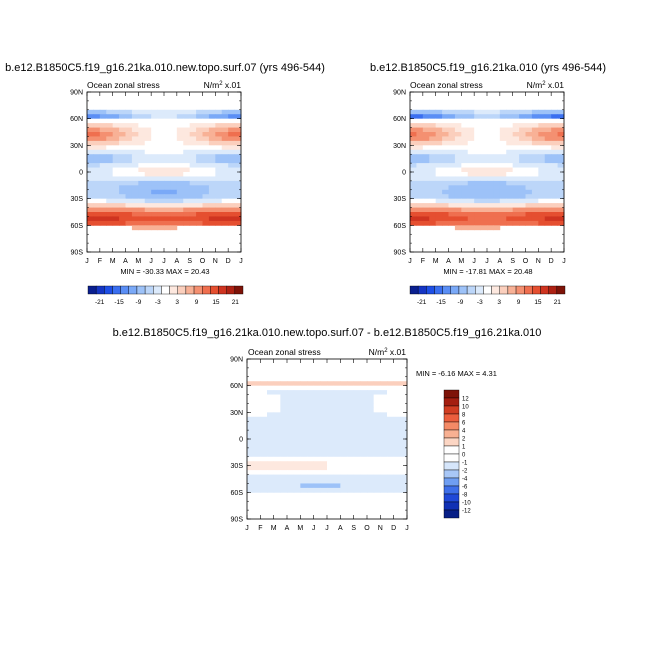  I want to click on y-tick-label: 30N, so click(399, 146).